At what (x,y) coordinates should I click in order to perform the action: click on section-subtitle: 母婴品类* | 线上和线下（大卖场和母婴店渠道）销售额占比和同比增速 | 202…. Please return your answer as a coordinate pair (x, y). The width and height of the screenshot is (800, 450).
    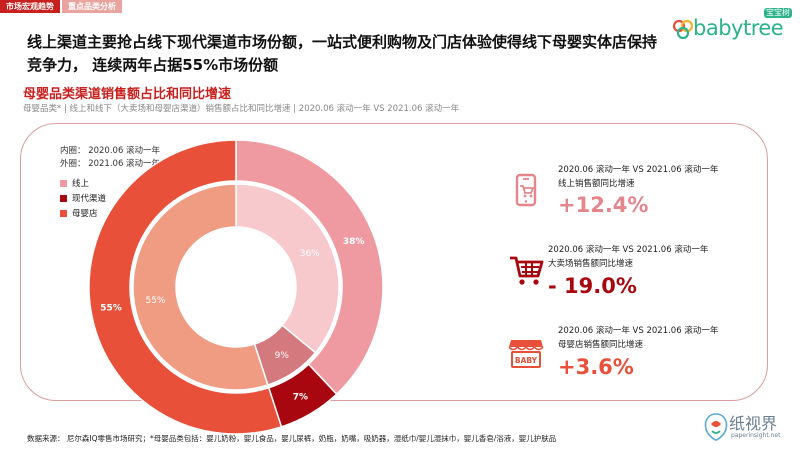
    Looking at the image, I should click on (241, 109).